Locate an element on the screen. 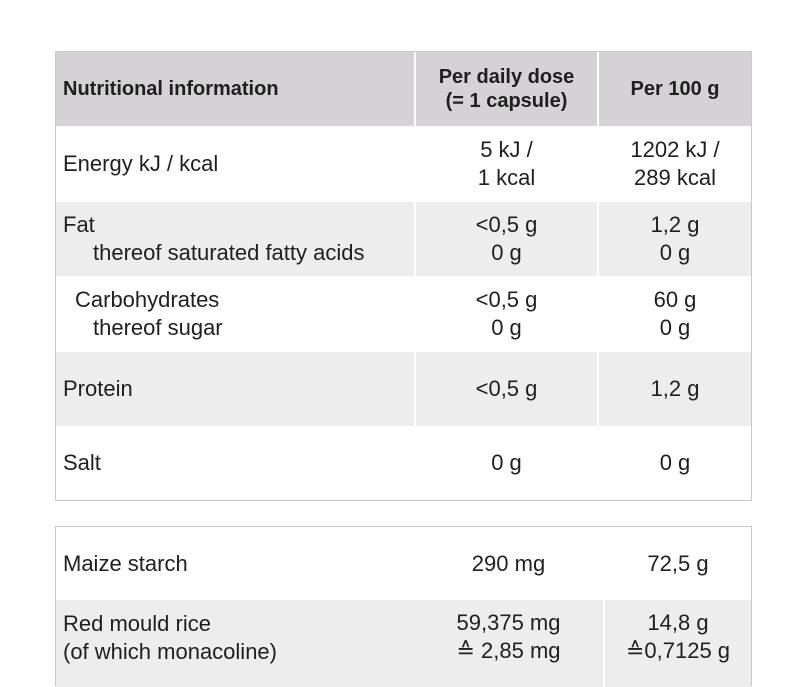  maize-dose-cell: 290 mg is located at coordinates (508, 563).